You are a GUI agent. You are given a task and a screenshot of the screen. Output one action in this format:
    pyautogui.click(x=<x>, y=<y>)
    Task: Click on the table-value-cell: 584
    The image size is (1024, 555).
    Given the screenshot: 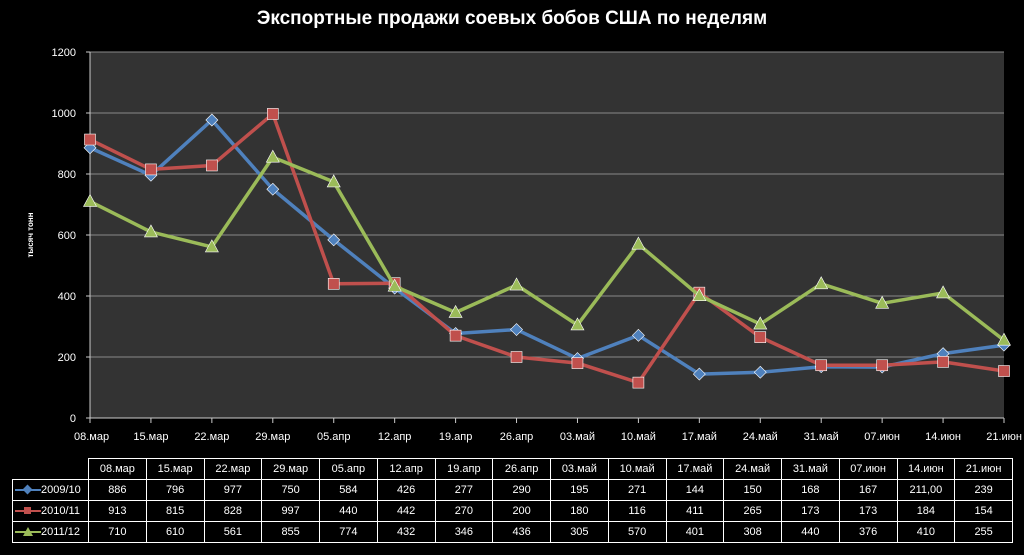 What is the action you would take?
    pyautogui.click(x=348, y=490)
    